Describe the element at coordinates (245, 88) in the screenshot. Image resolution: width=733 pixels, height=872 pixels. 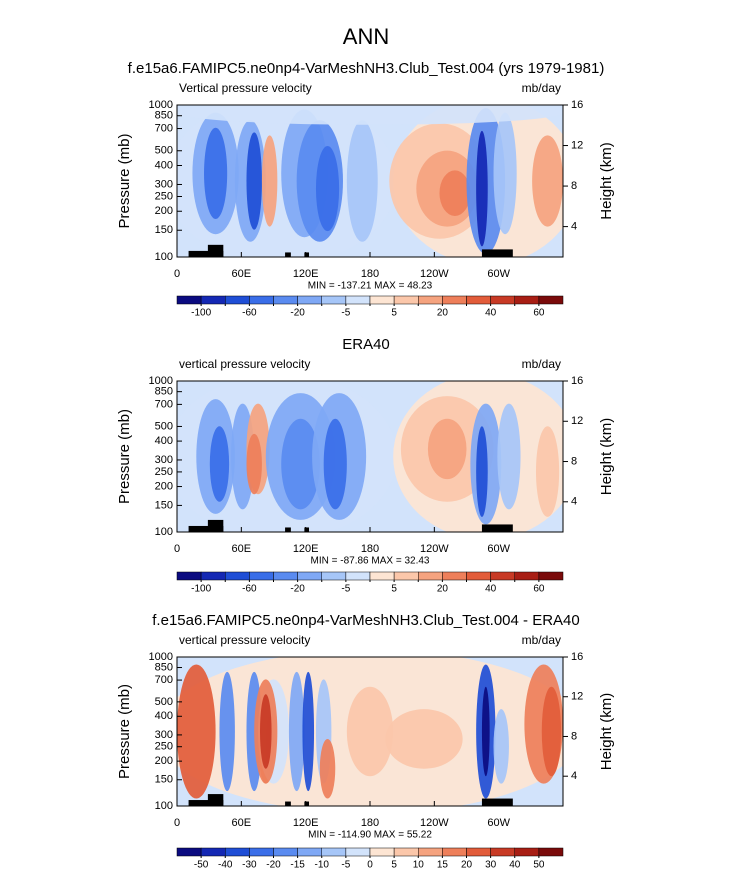
I see `panel-subtitle: Vertical pressure velocity` at that location.